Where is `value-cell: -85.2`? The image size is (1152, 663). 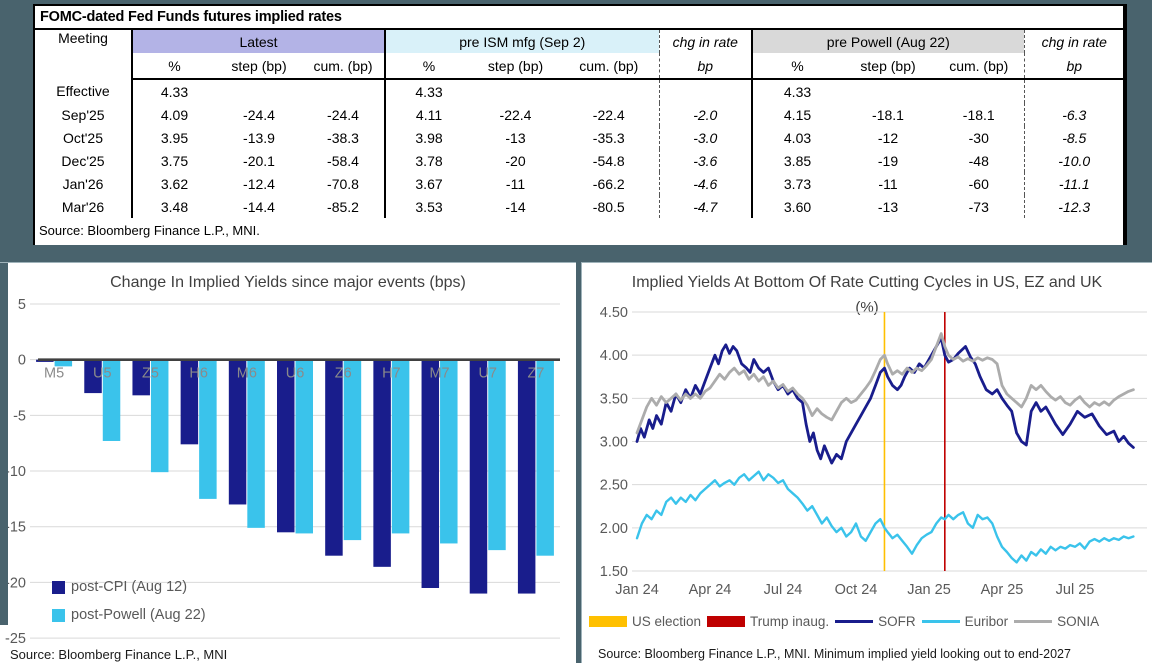 value-cell: -85.2 is located at coordinates (344, 206).